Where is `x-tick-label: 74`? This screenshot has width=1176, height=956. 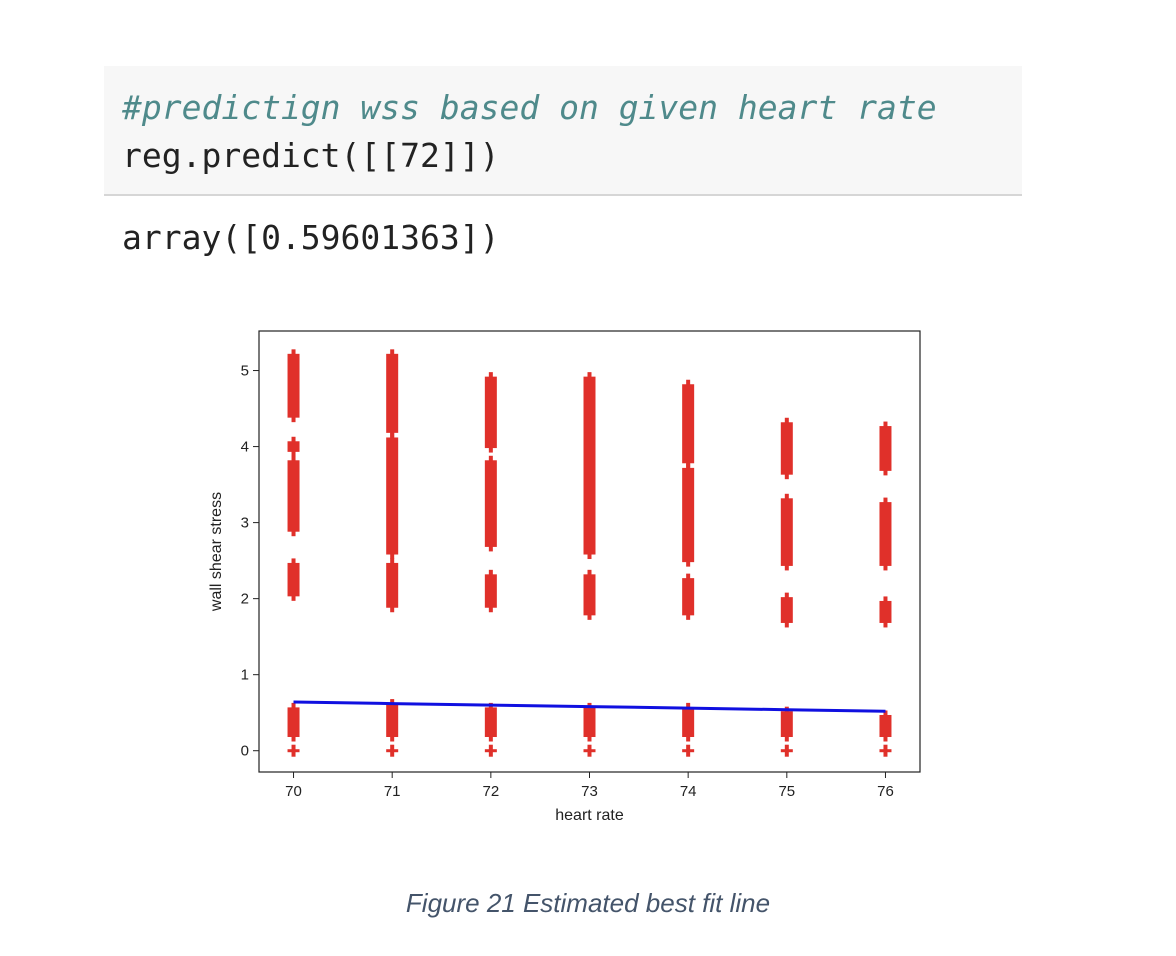 x-tick-label: 74 is located at coordinates (688, 791).